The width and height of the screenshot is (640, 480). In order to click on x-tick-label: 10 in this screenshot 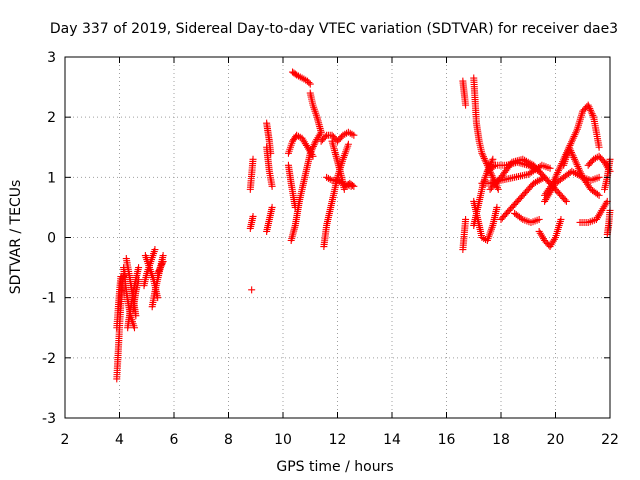, I will do `click(283, 440)`.